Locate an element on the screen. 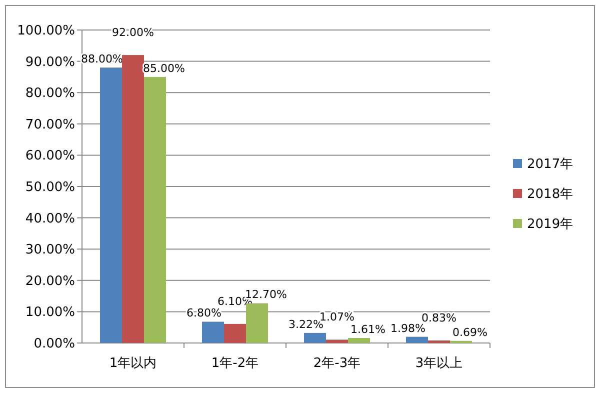 The image size is (600, 393). data-label: 88.00% is located at coordinates (102, 59).